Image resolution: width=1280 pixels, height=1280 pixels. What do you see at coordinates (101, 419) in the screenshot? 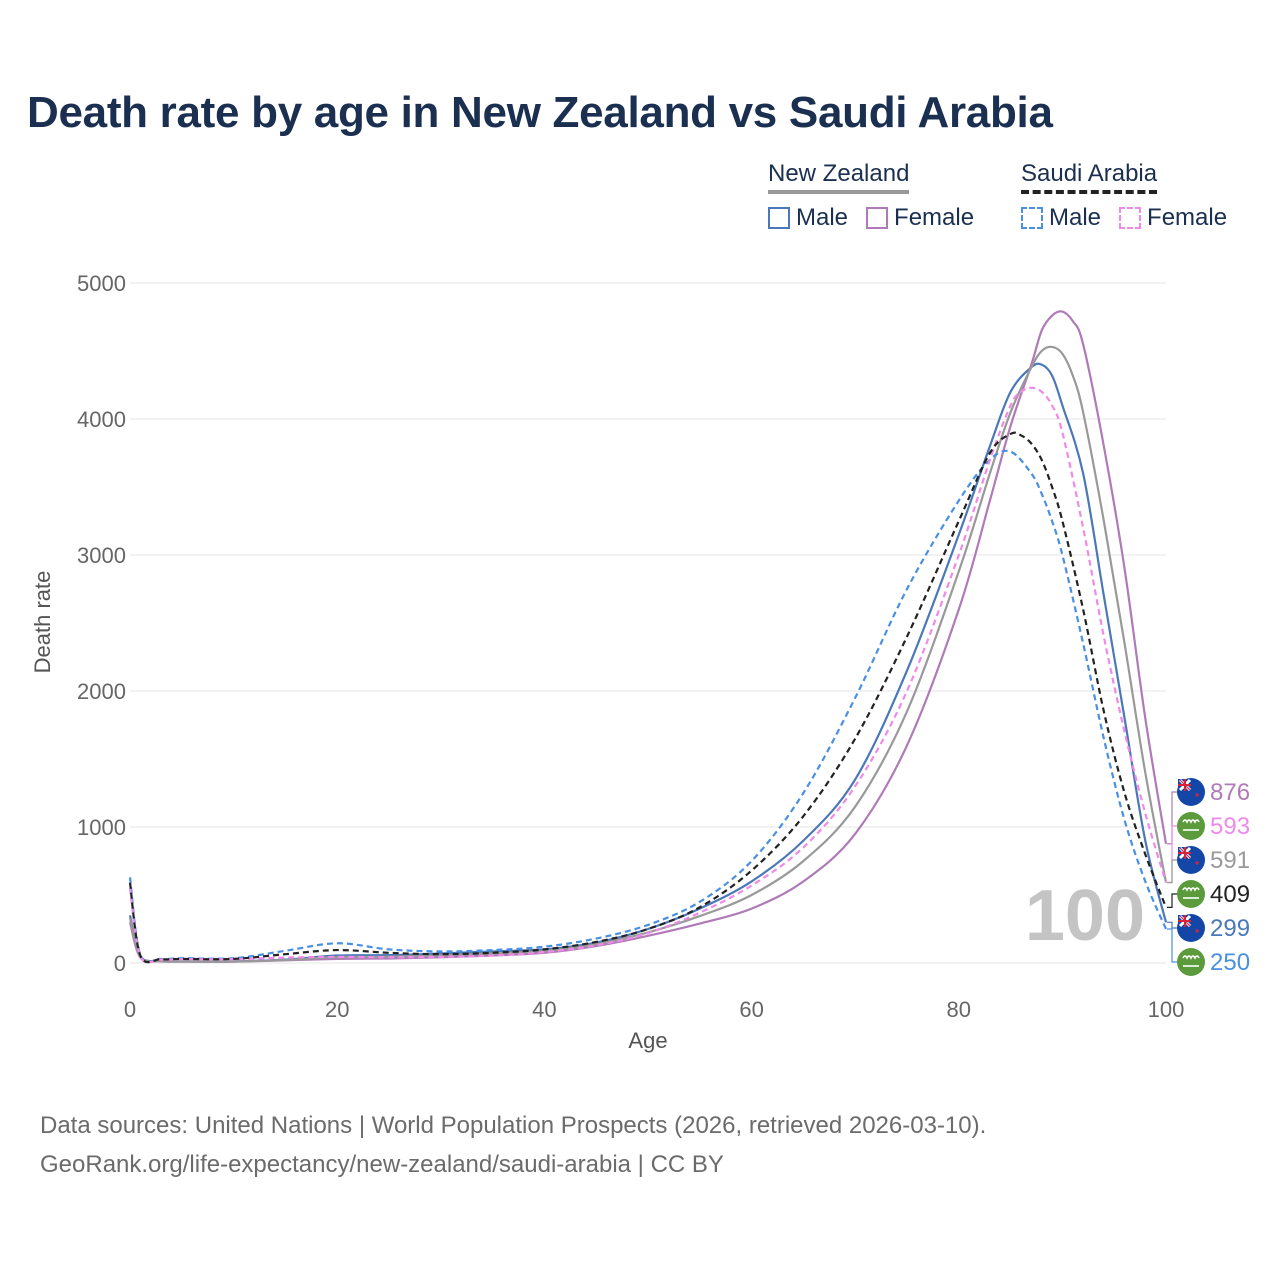
I see `y-tick-label: 4000` at bounding box center [101, 419].